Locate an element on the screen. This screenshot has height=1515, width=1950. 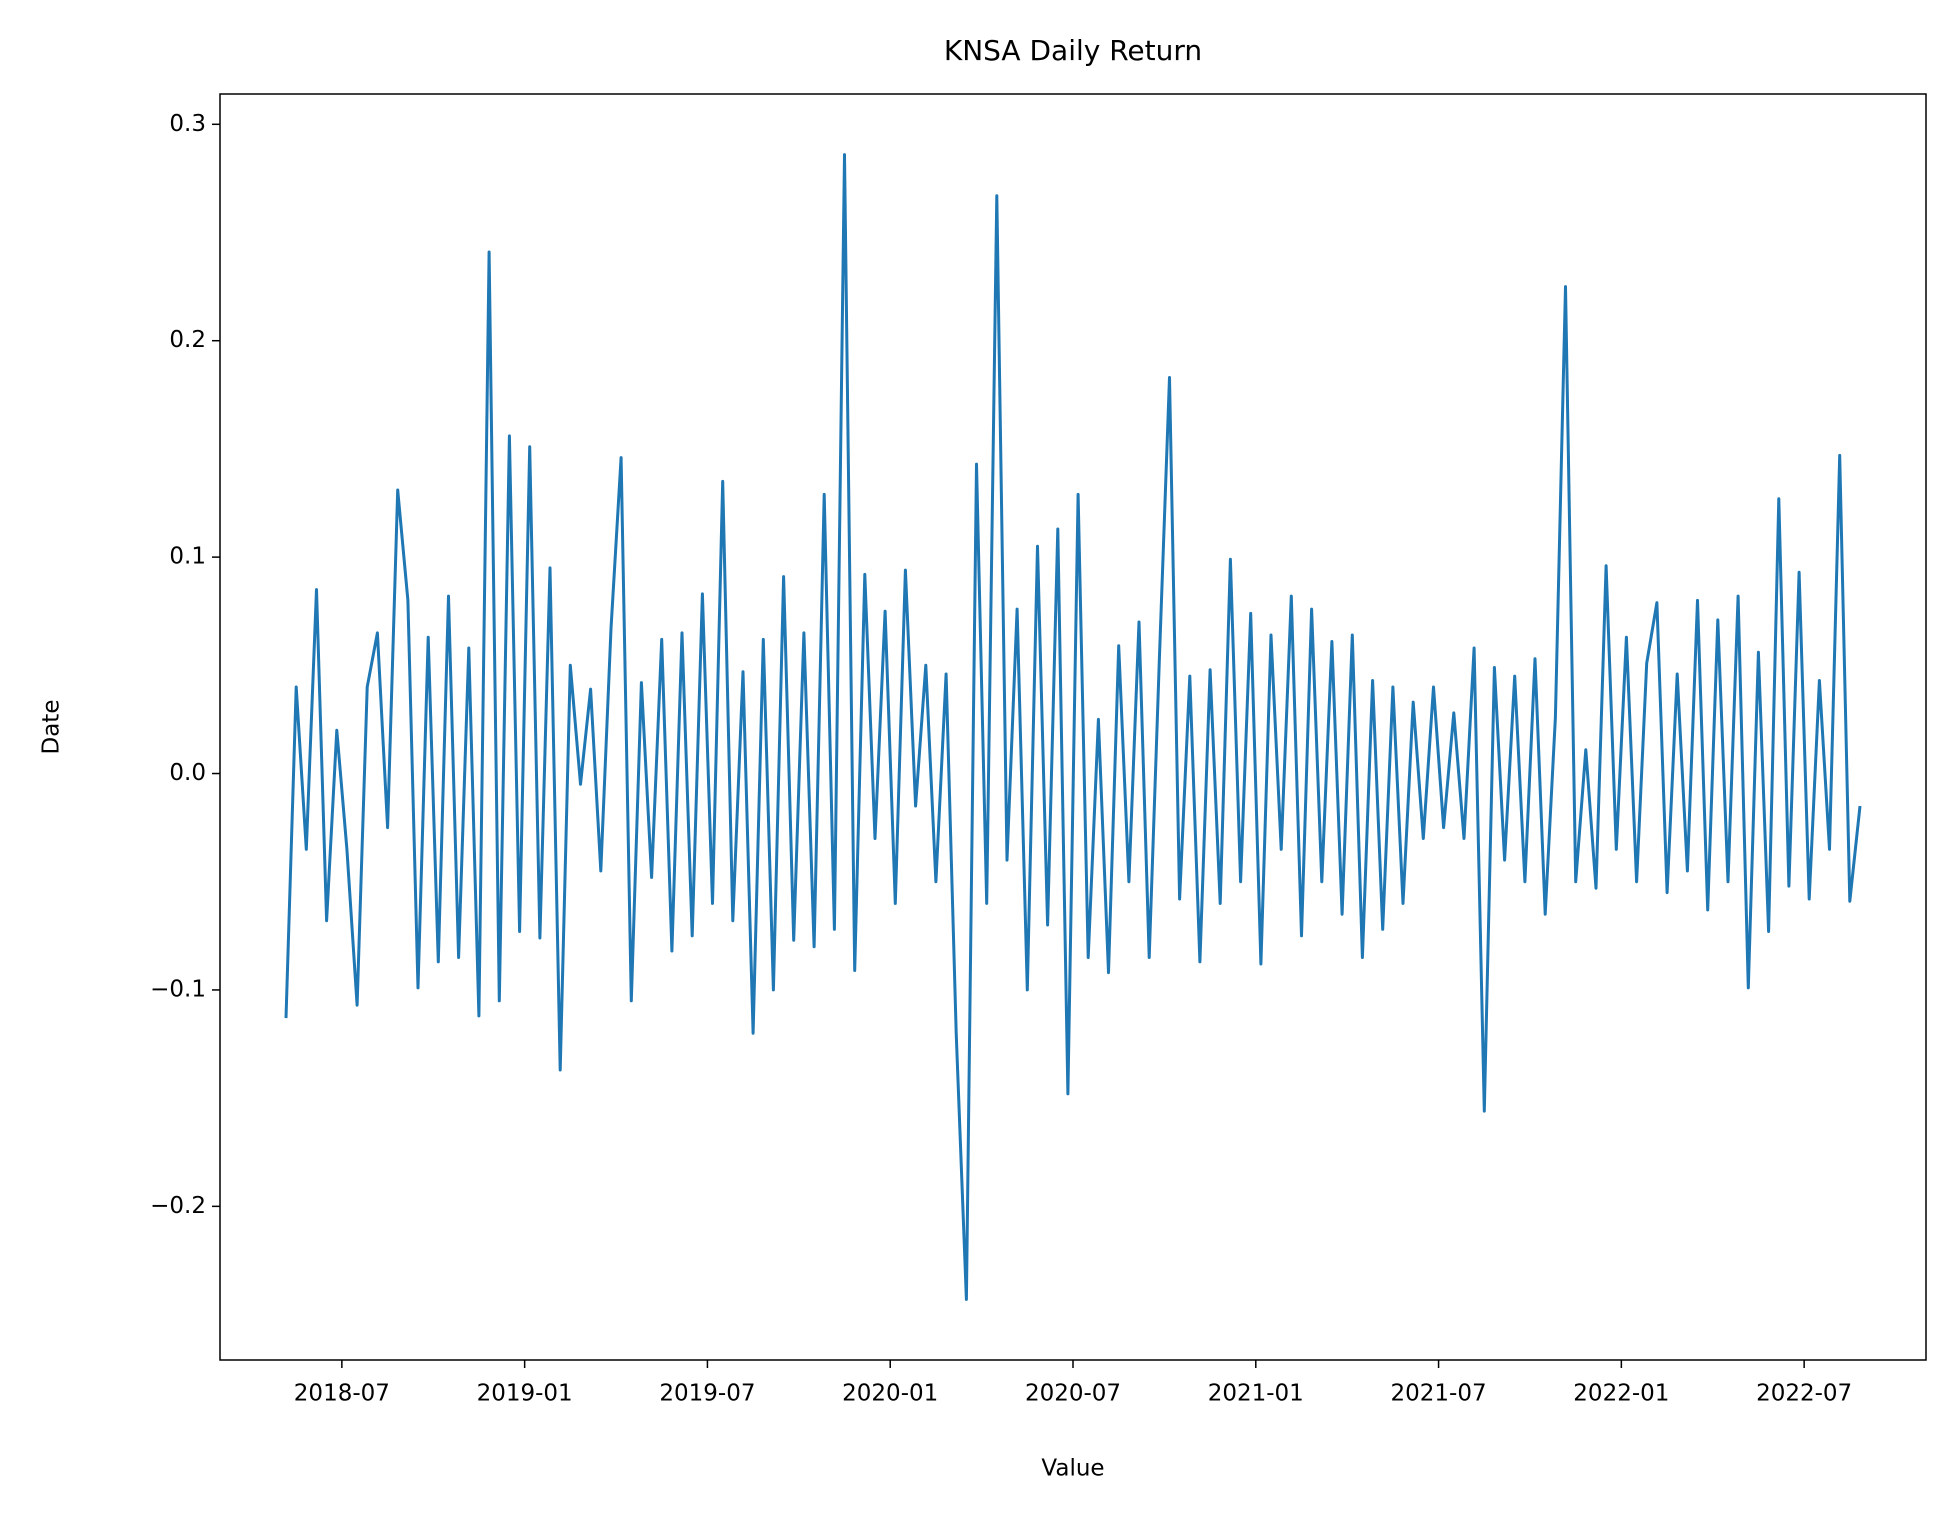
x-tick-label: 2020-01 is located at coordinates (890, 1394).